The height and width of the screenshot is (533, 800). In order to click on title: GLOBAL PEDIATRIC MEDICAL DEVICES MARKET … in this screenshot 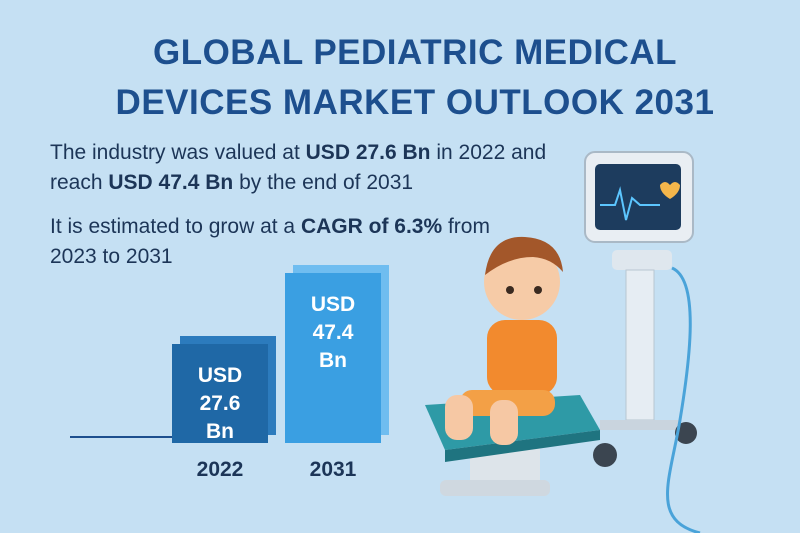, I will do `click(415, 77)`.